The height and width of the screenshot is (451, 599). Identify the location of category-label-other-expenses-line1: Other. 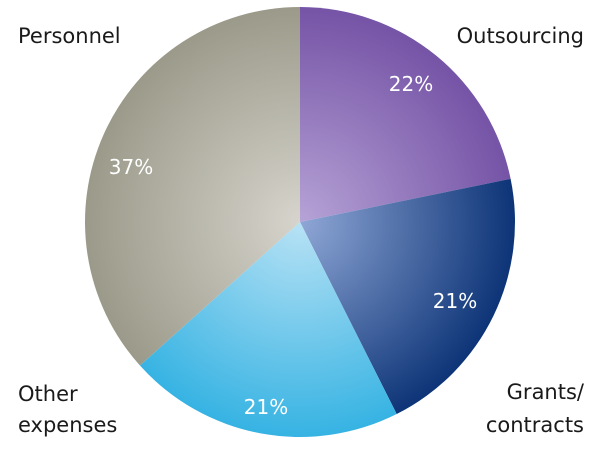
(48, 394).